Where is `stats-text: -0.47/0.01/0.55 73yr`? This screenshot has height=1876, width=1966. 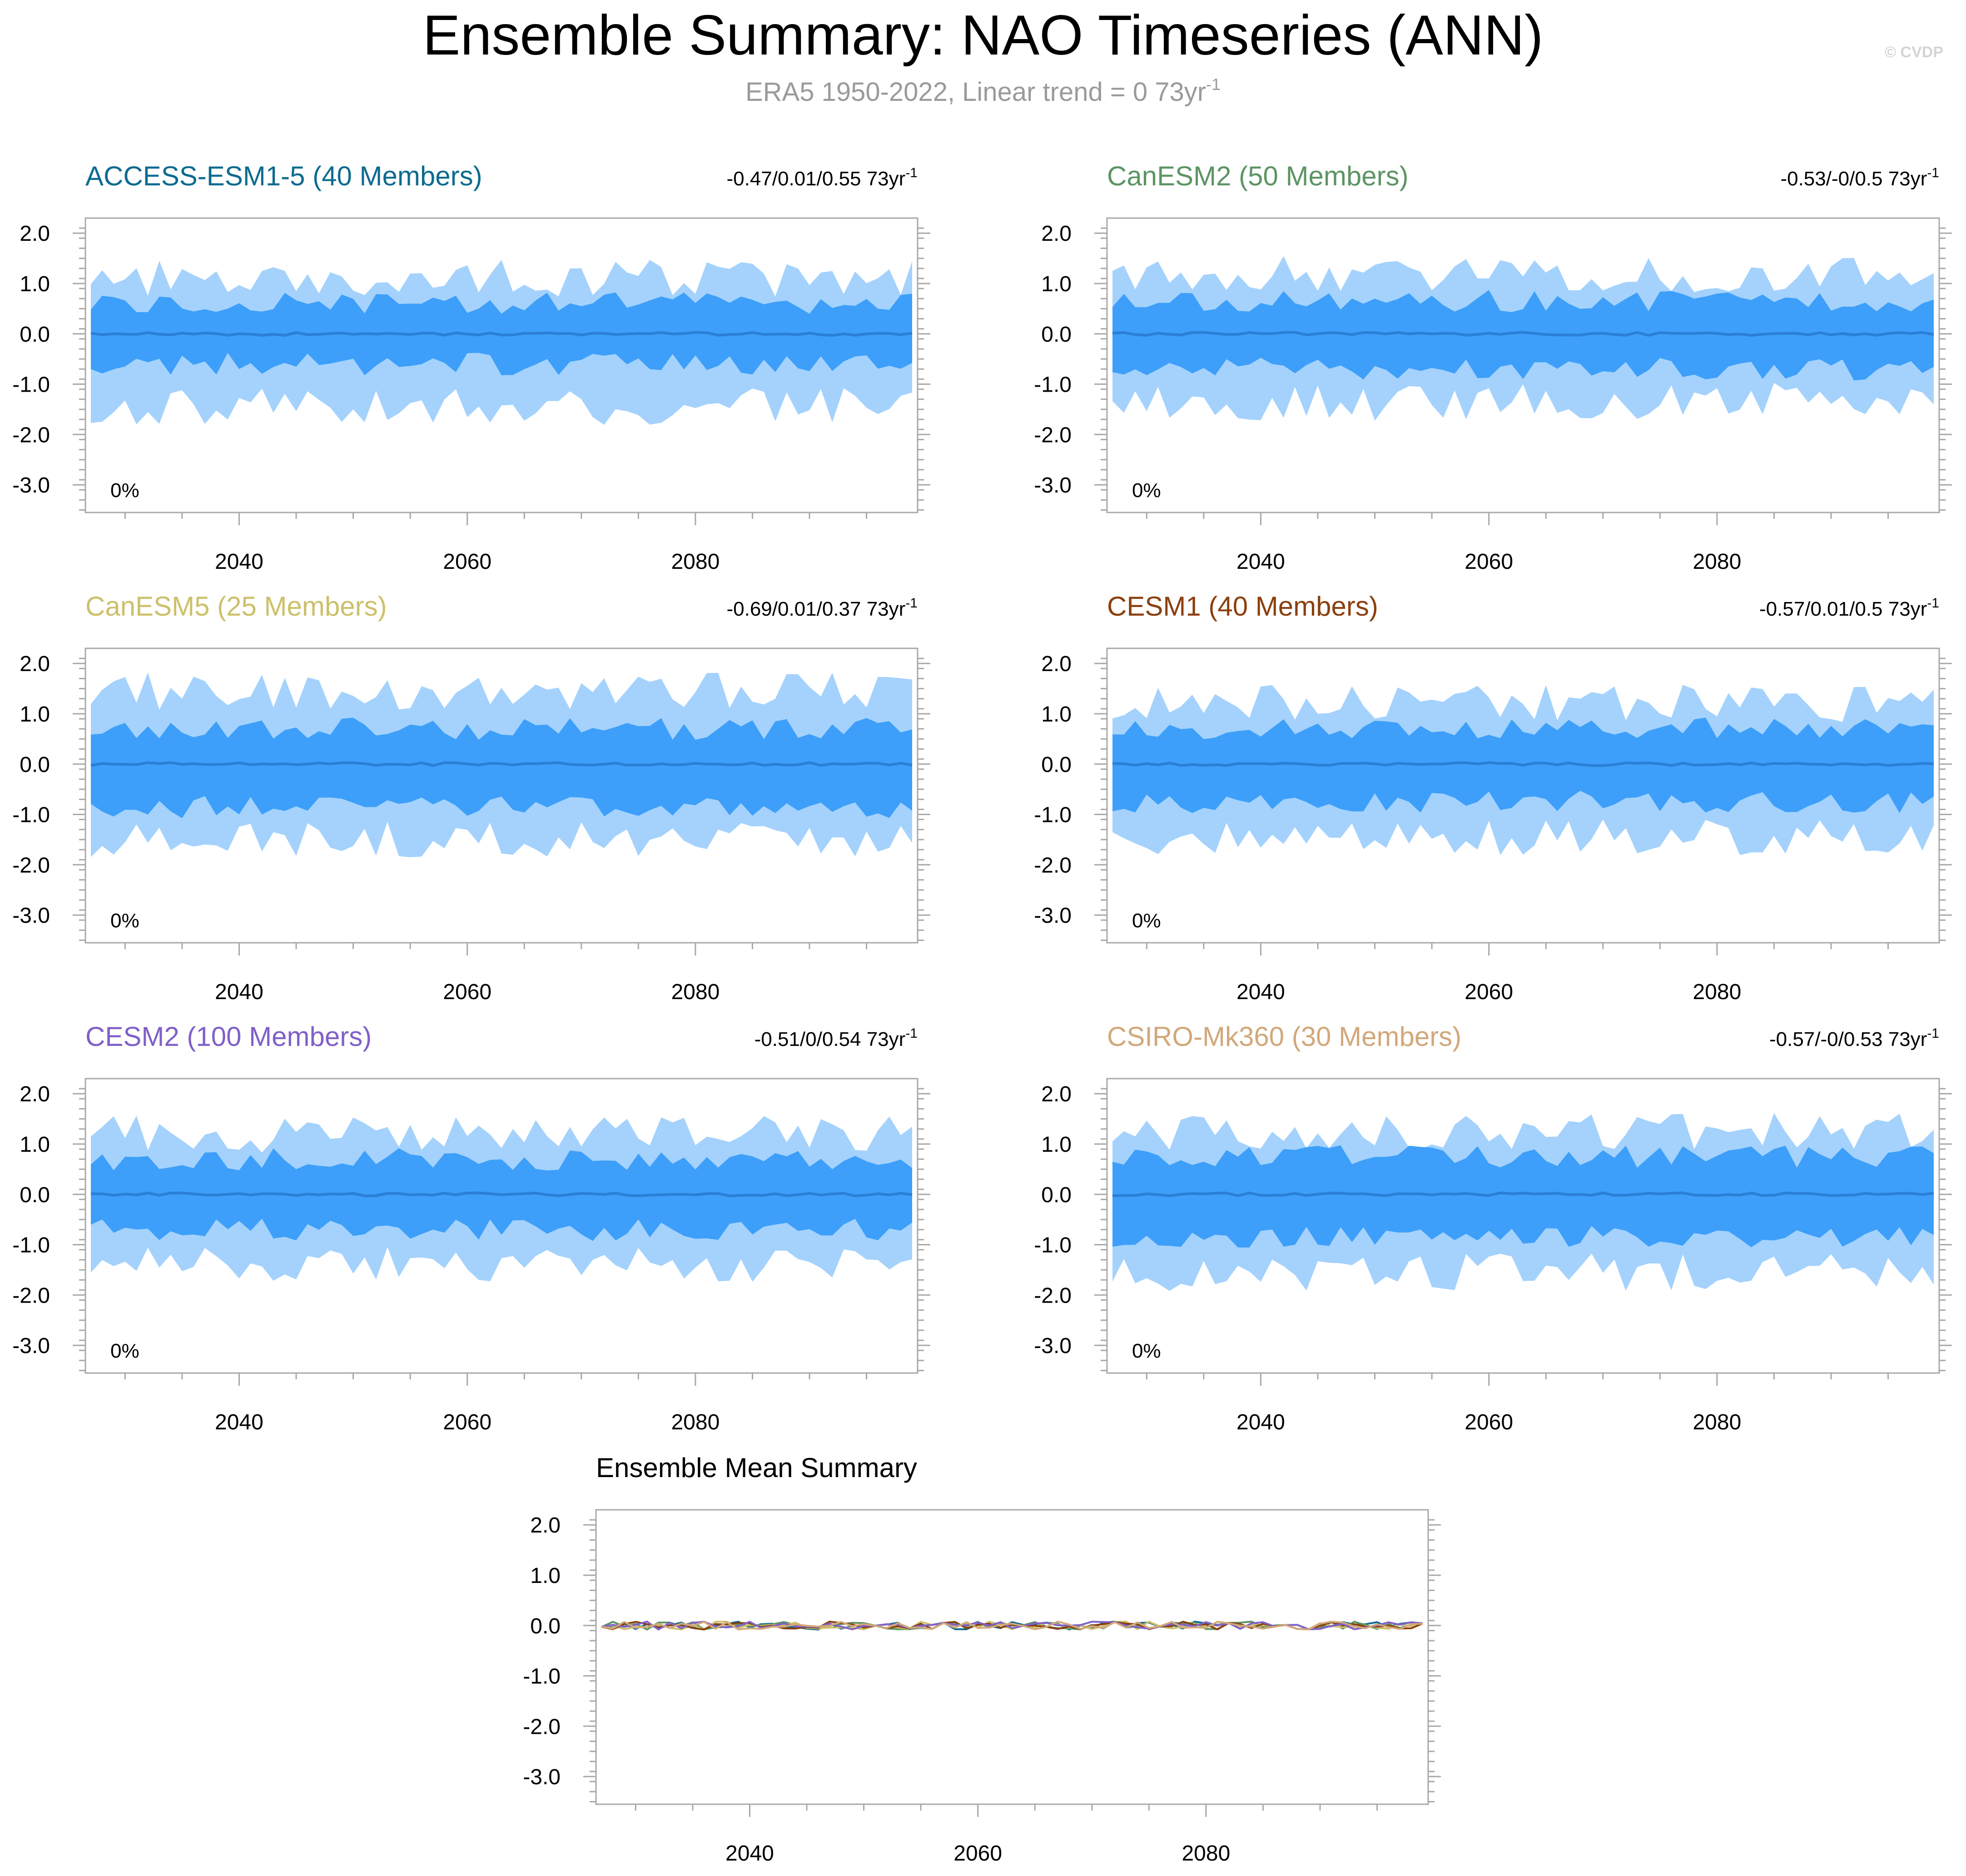 stats-text: -0.47/0.01/0.55 73yr is located at coordinates (815, 179).